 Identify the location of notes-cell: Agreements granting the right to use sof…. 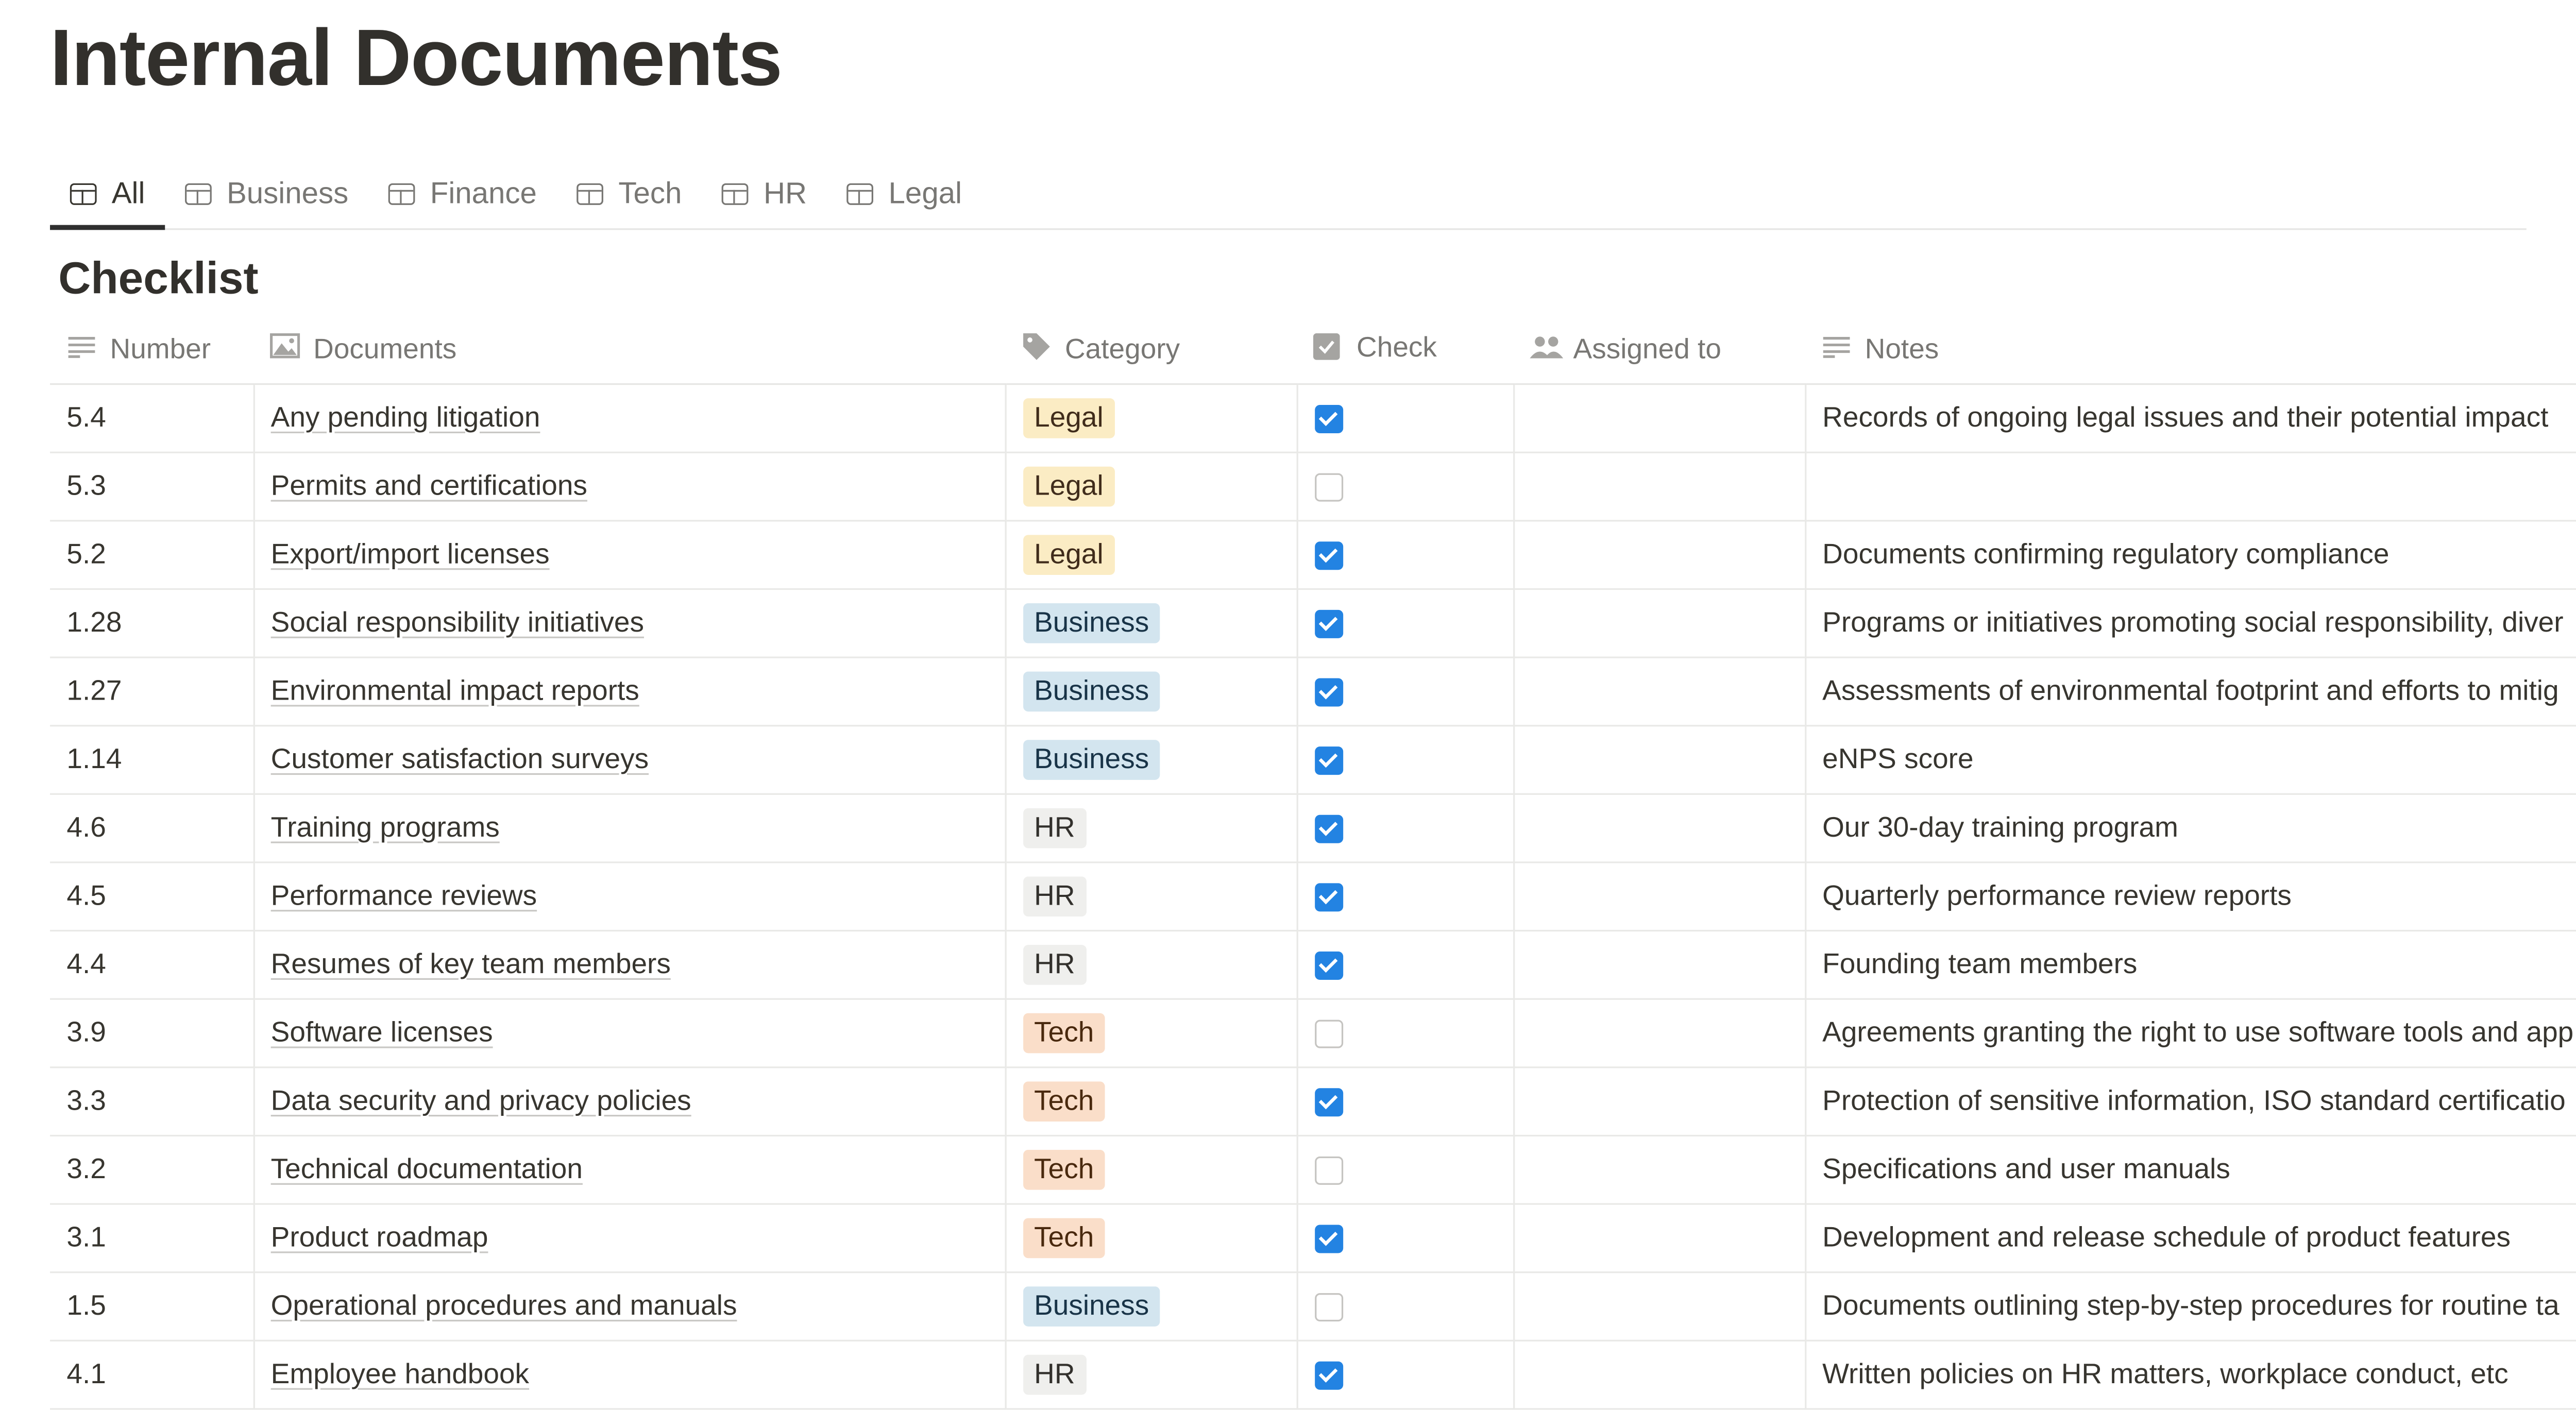
(2190, 1033).